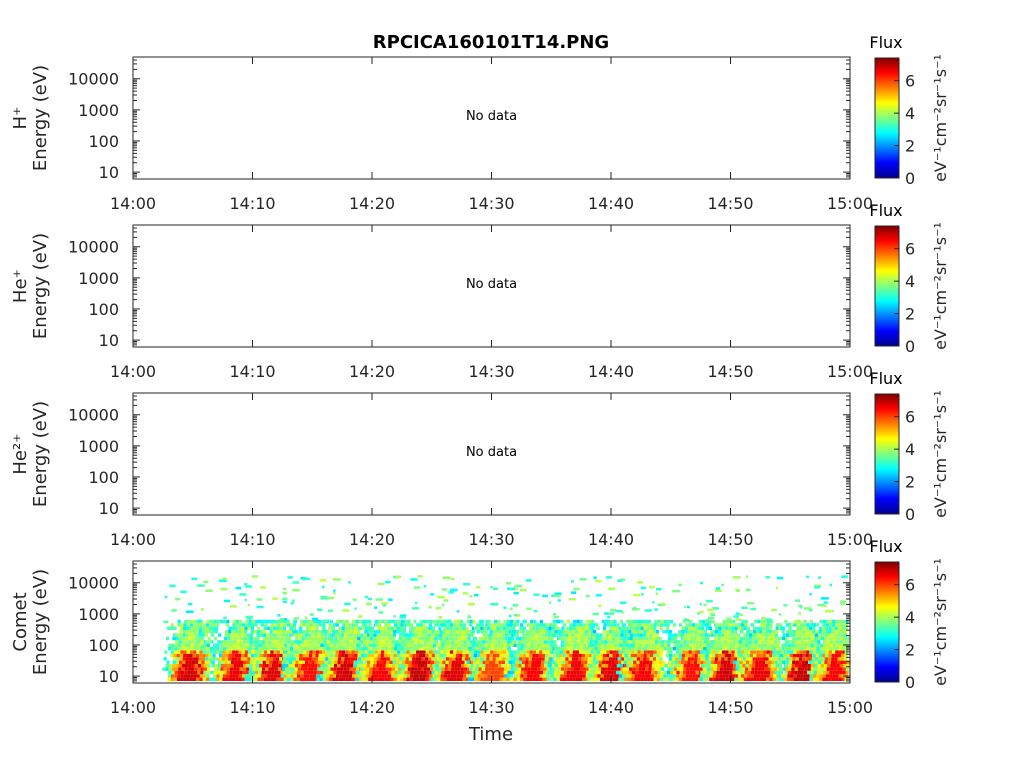 The height and width of the screenshot is (768, 1024). Describe the element at coordinates (491, 707) in the screenshot. I see `x-tick-label: 14:30` at that location.